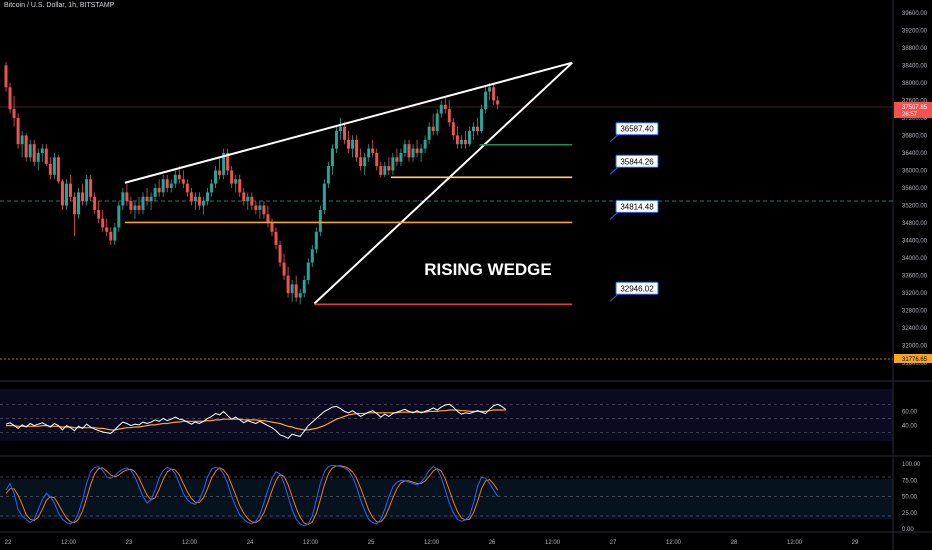  What do you see at coordinates (915, 101) in the screenshot?
I see `price-tick-label: 37600.00` at bounding box center [915, 101].